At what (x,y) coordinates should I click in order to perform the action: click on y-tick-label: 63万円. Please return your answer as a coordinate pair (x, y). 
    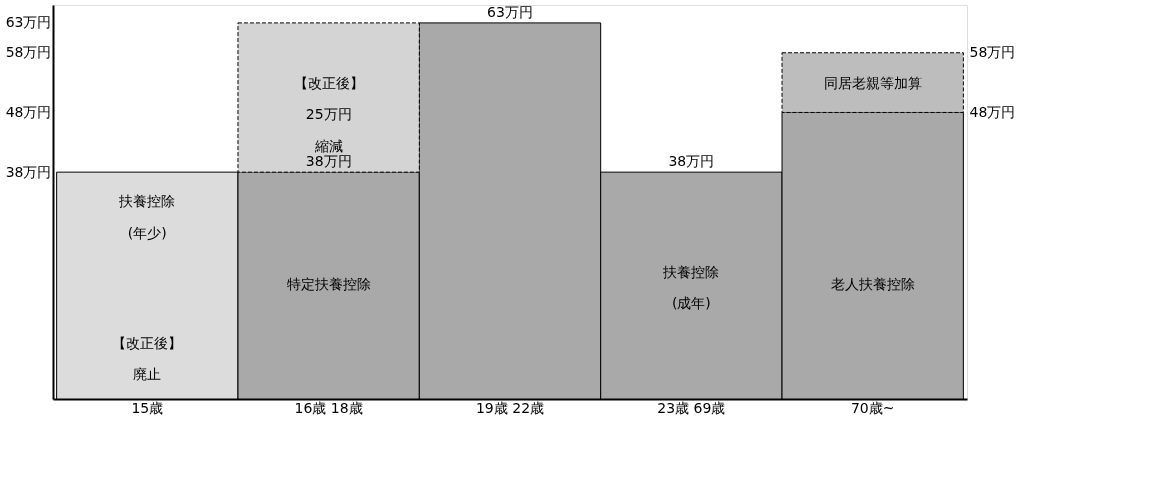
    Looking at the image, I should click on (28, 22).